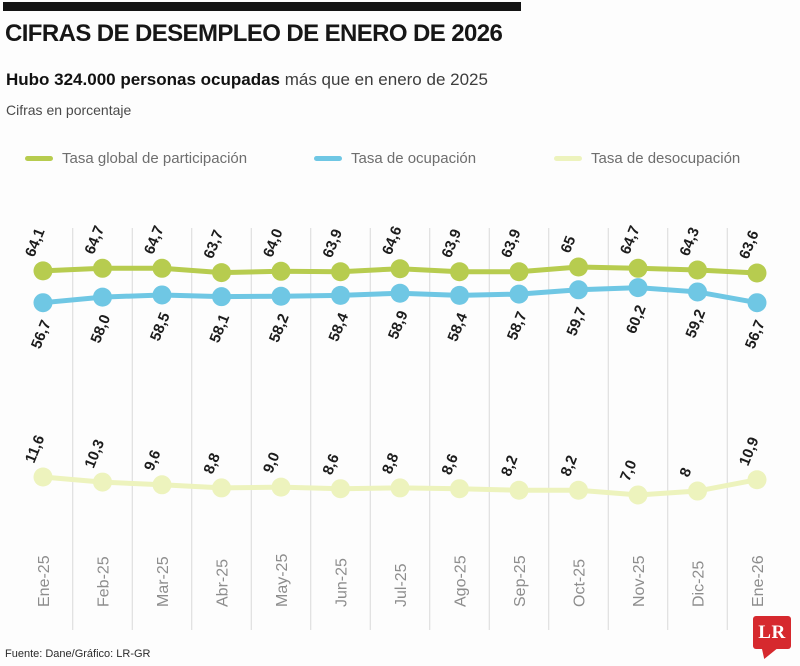 The image size is (800, 666). I want to click on value-label: 9,6, so click(153, 461).